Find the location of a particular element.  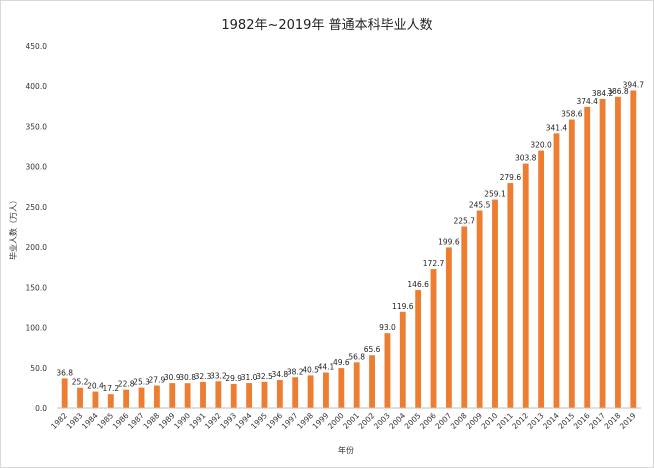

chart-title: 1982年~2019年 普通本科毕业人数 is located at coordinates (326, 25).